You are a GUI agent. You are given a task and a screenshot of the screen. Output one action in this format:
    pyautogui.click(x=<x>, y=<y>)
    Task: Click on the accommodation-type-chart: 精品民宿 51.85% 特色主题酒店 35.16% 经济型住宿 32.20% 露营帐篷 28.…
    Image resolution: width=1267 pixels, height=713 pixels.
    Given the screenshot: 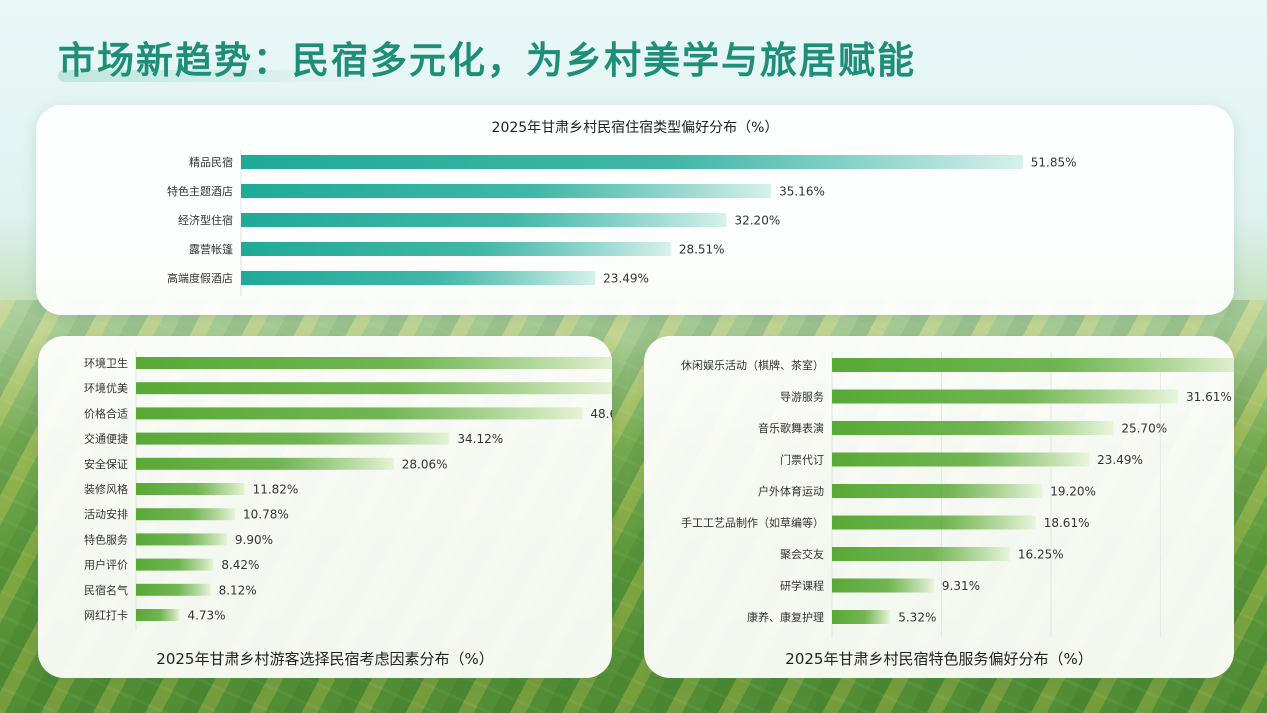 What is the action you would take?
    pyautogui.click(x=622, y=222)
    